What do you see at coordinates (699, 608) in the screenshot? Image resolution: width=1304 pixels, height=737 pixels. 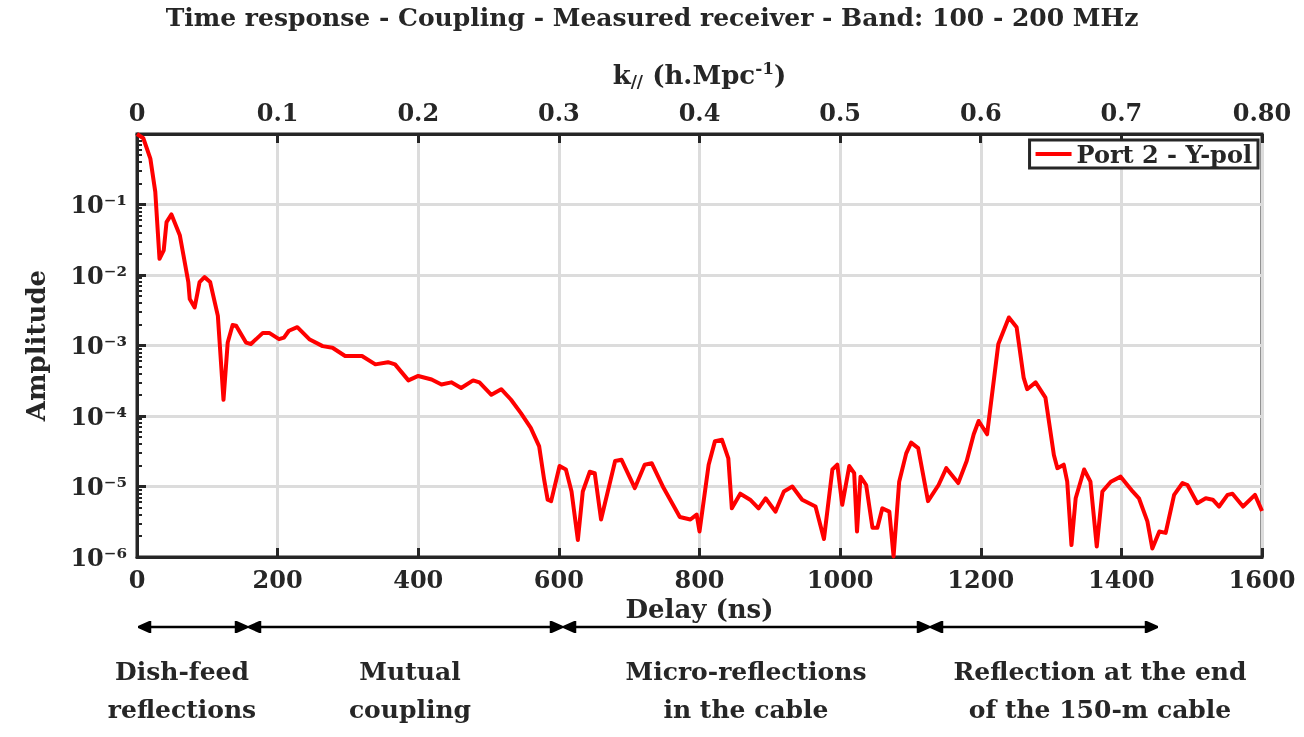 I see `x-axis-title: Delay (ns)` at bounding box center [699, 608].